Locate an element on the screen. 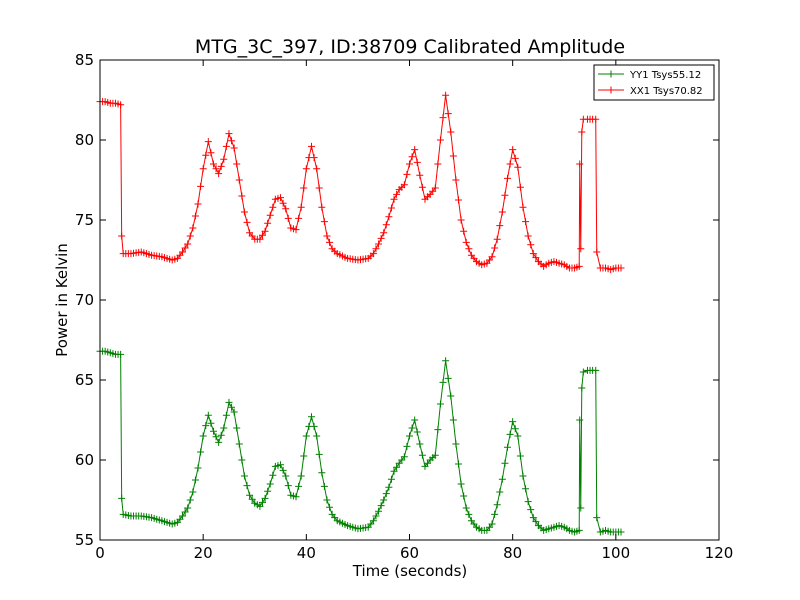 The height and width of the screenshot is (600, 800). x-tick-label: 80 is located at coordinates (512, 553).